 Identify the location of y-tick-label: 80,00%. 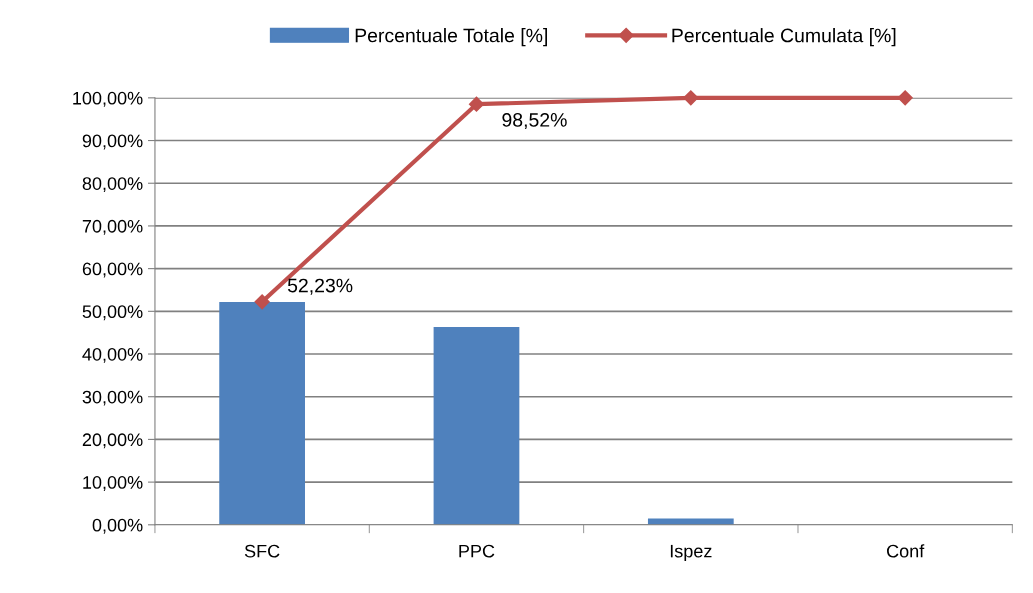
(112, 185).